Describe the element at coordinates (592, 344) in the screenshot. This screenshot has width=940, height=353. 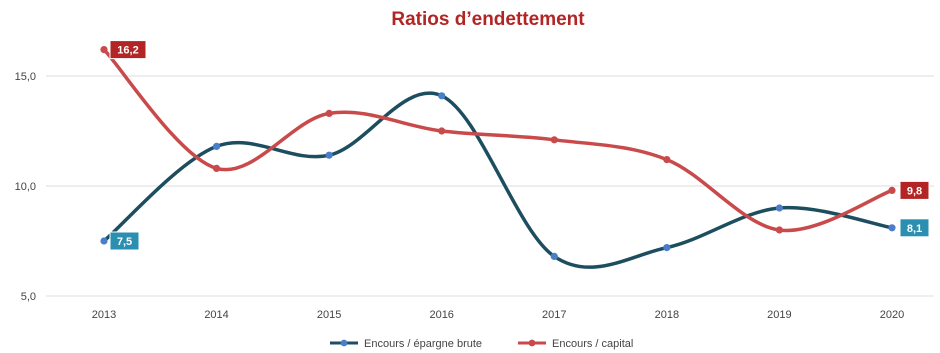
I see `legend-label: Encours / capital` at that location.